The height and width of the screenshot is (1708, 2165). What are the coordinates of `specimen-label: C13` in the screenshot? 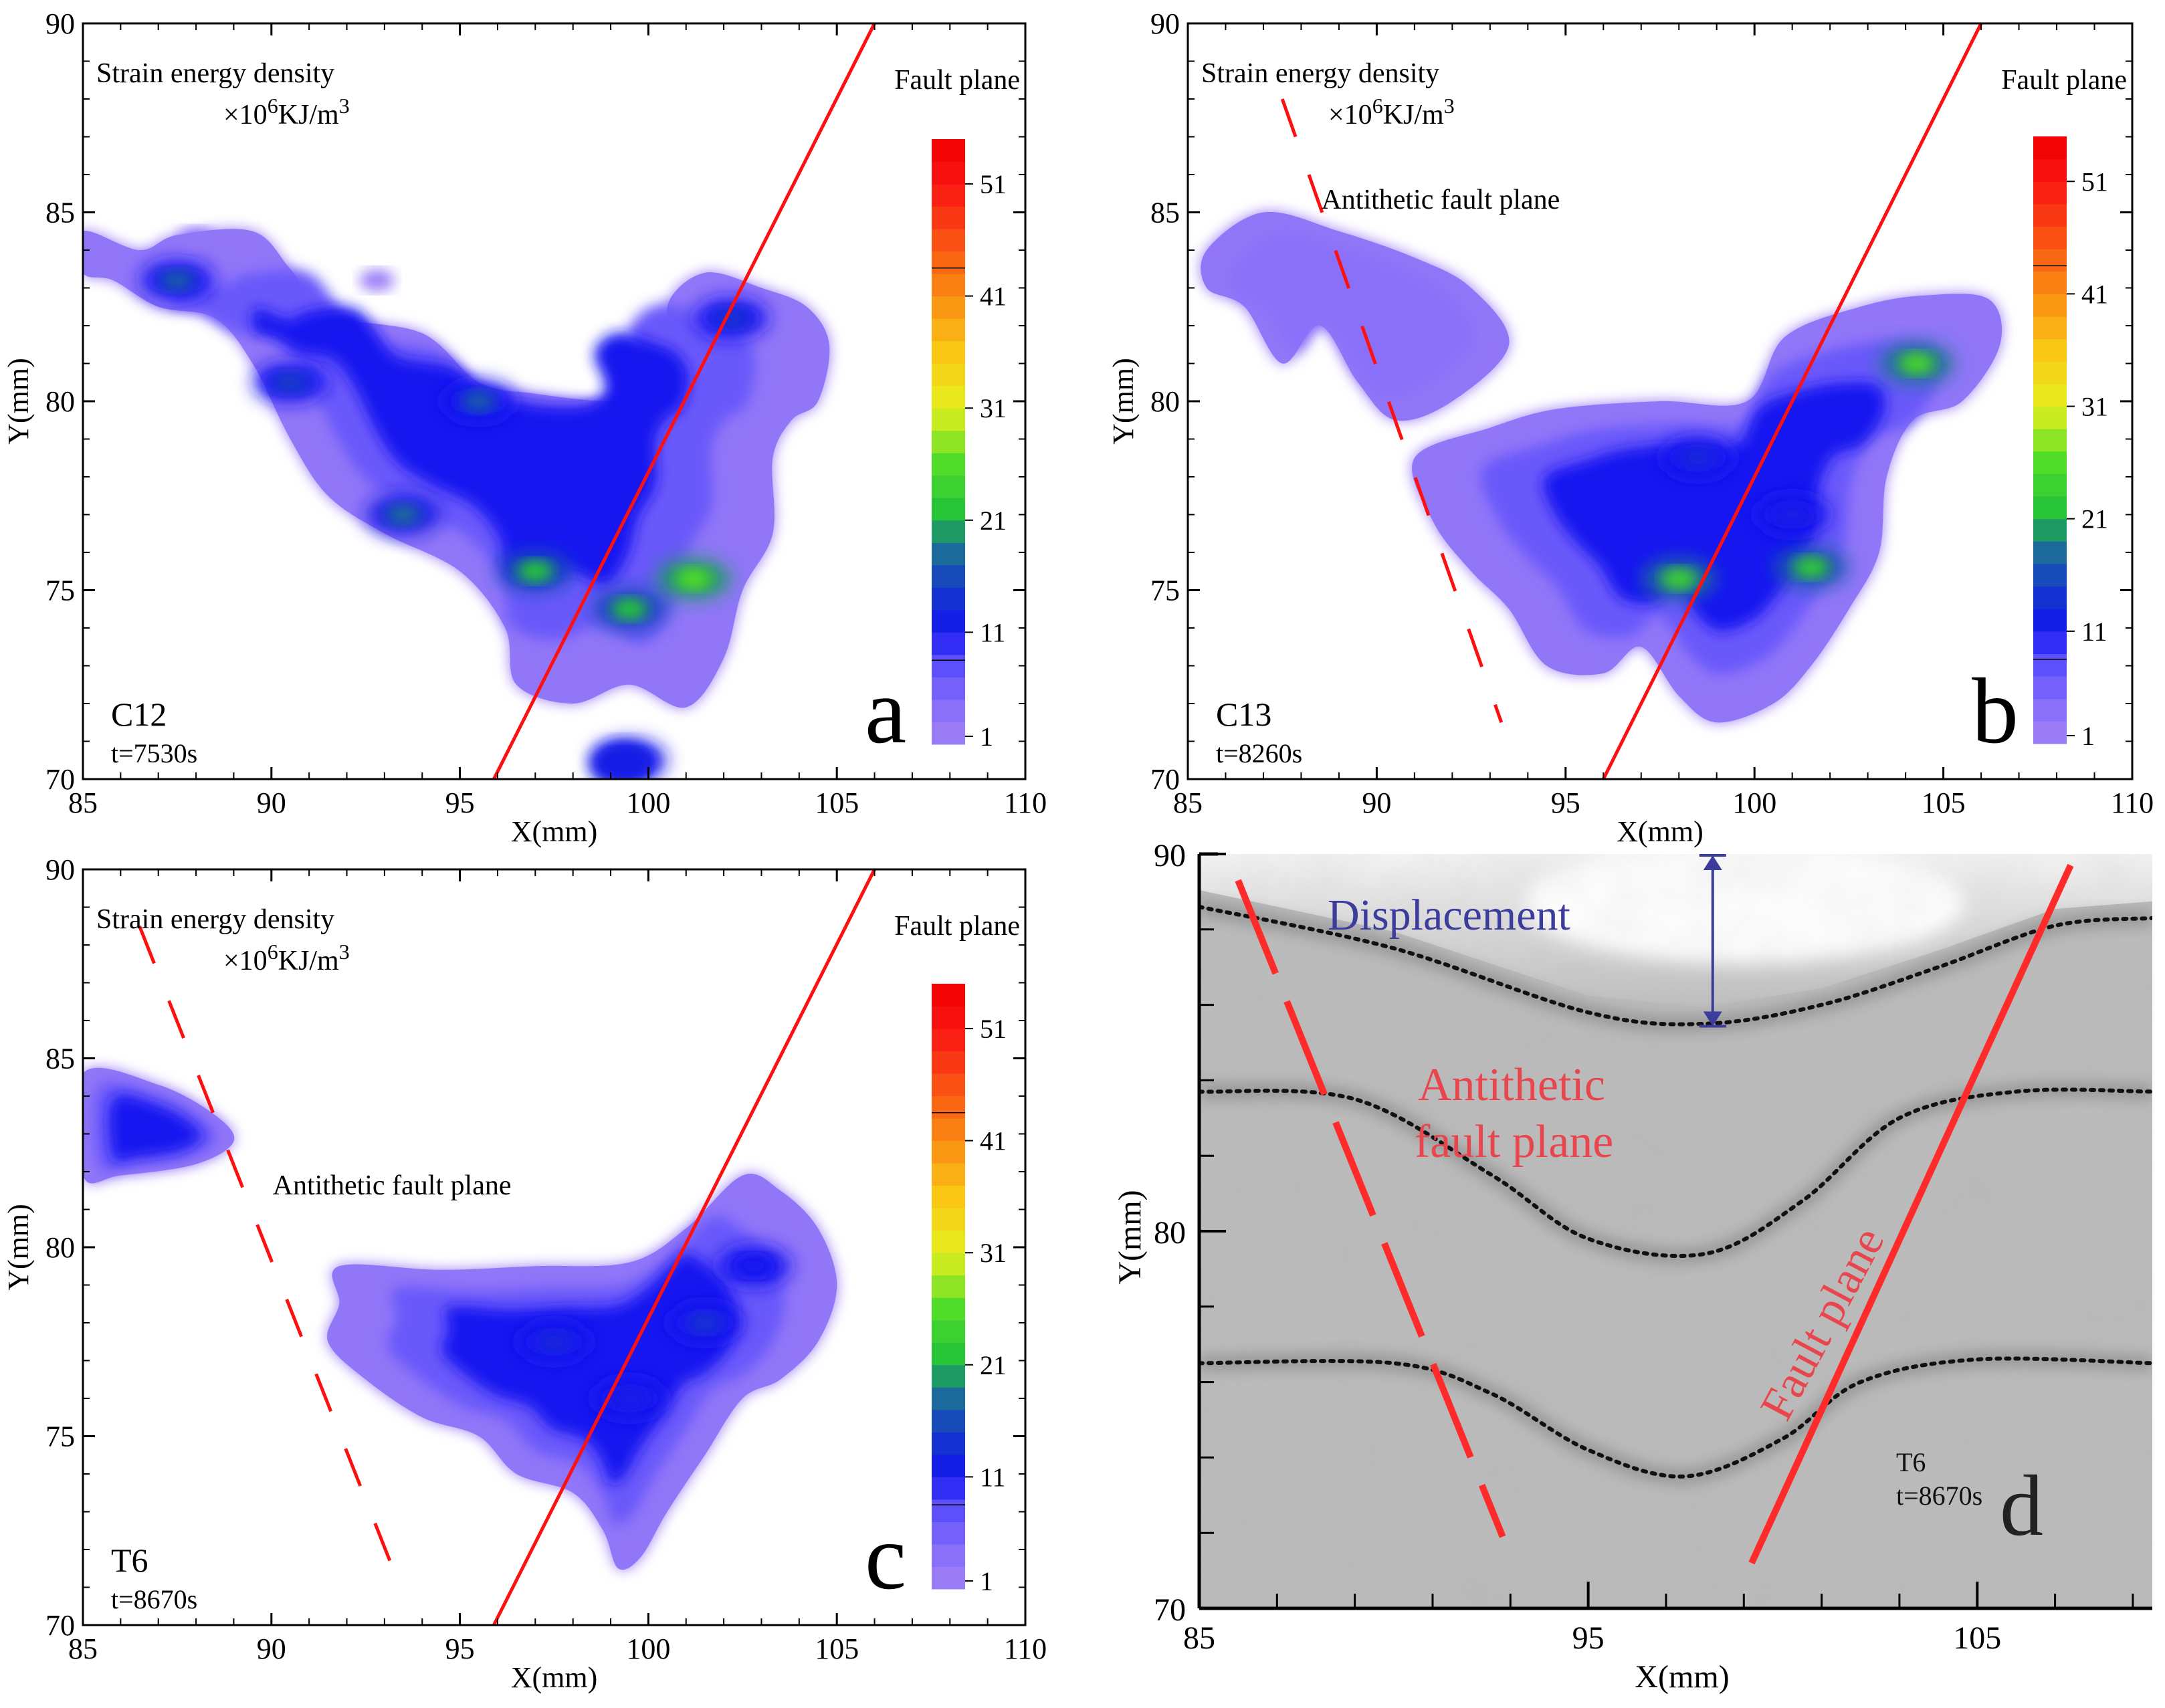 It's located at (1243, 714).